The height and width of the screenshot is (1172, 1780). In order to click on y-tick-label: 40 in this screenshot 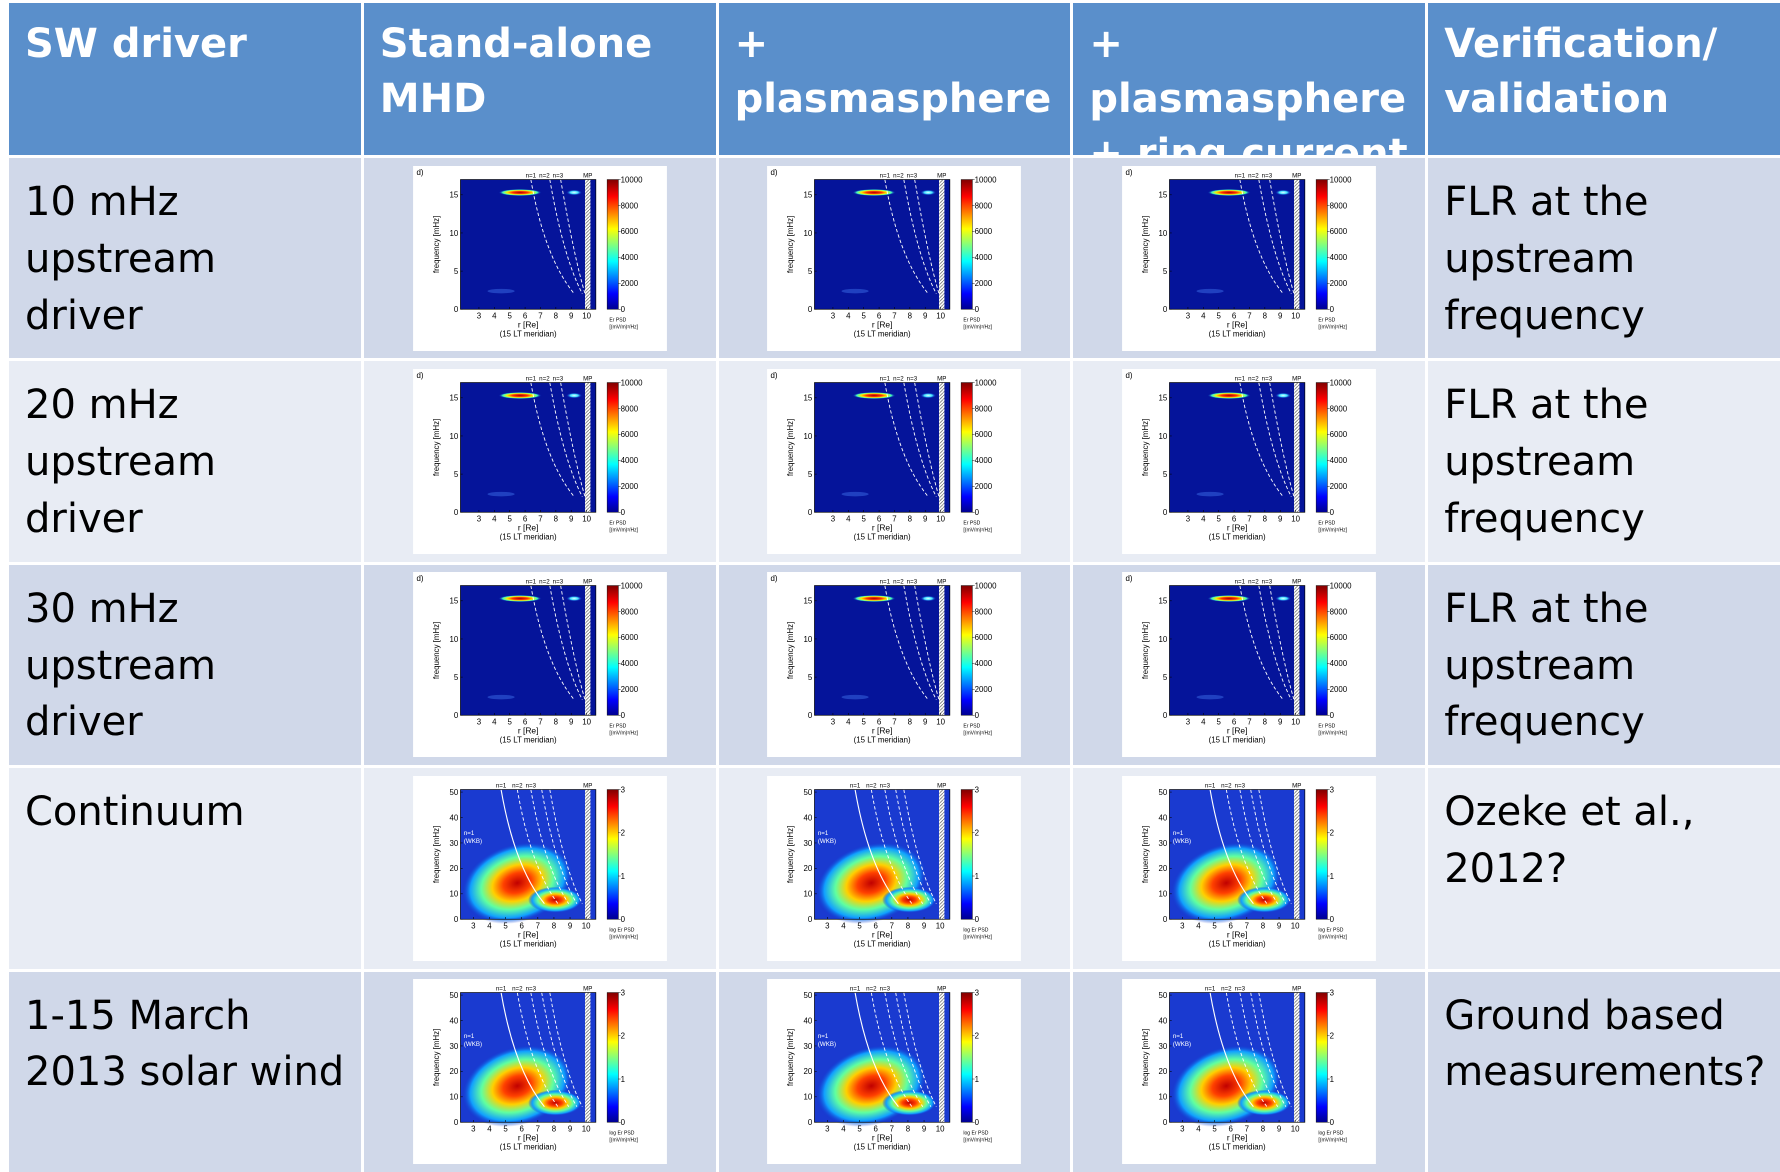, I will do `click(808, 1021)`.